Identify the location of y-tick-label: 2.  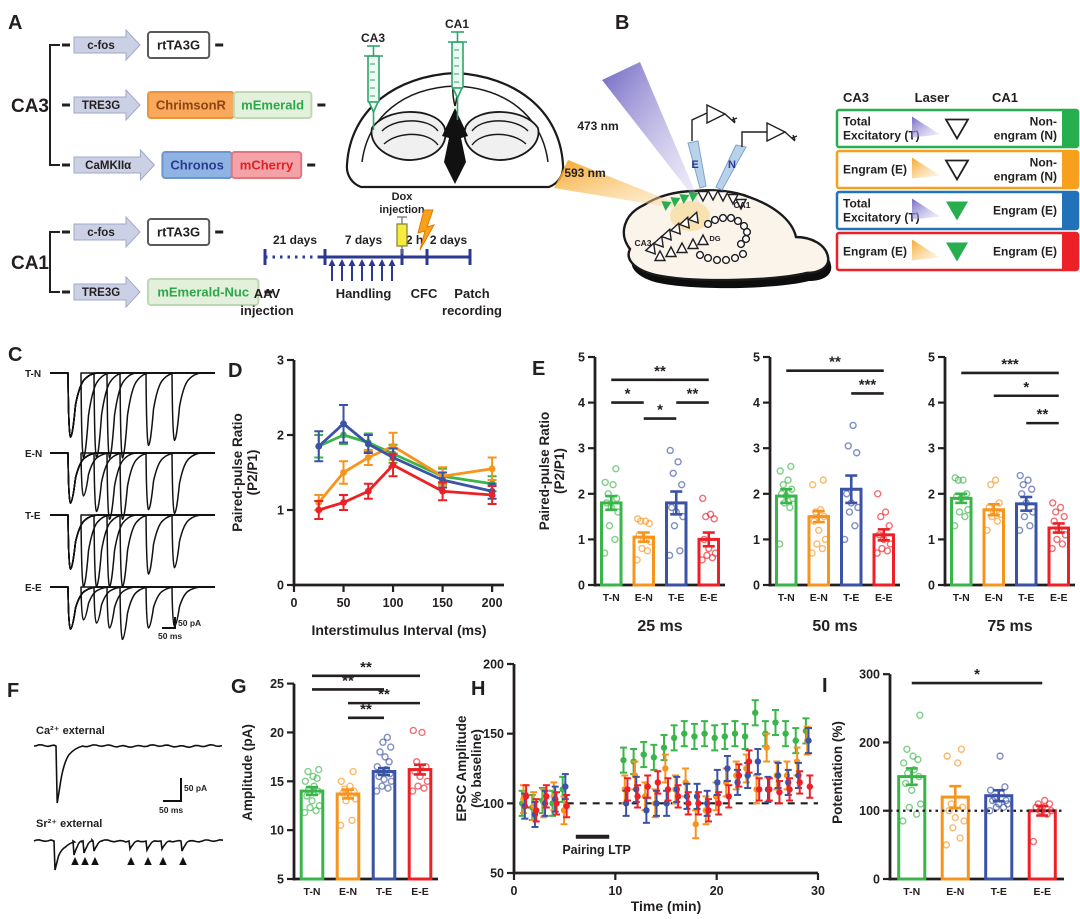
(581, 494).